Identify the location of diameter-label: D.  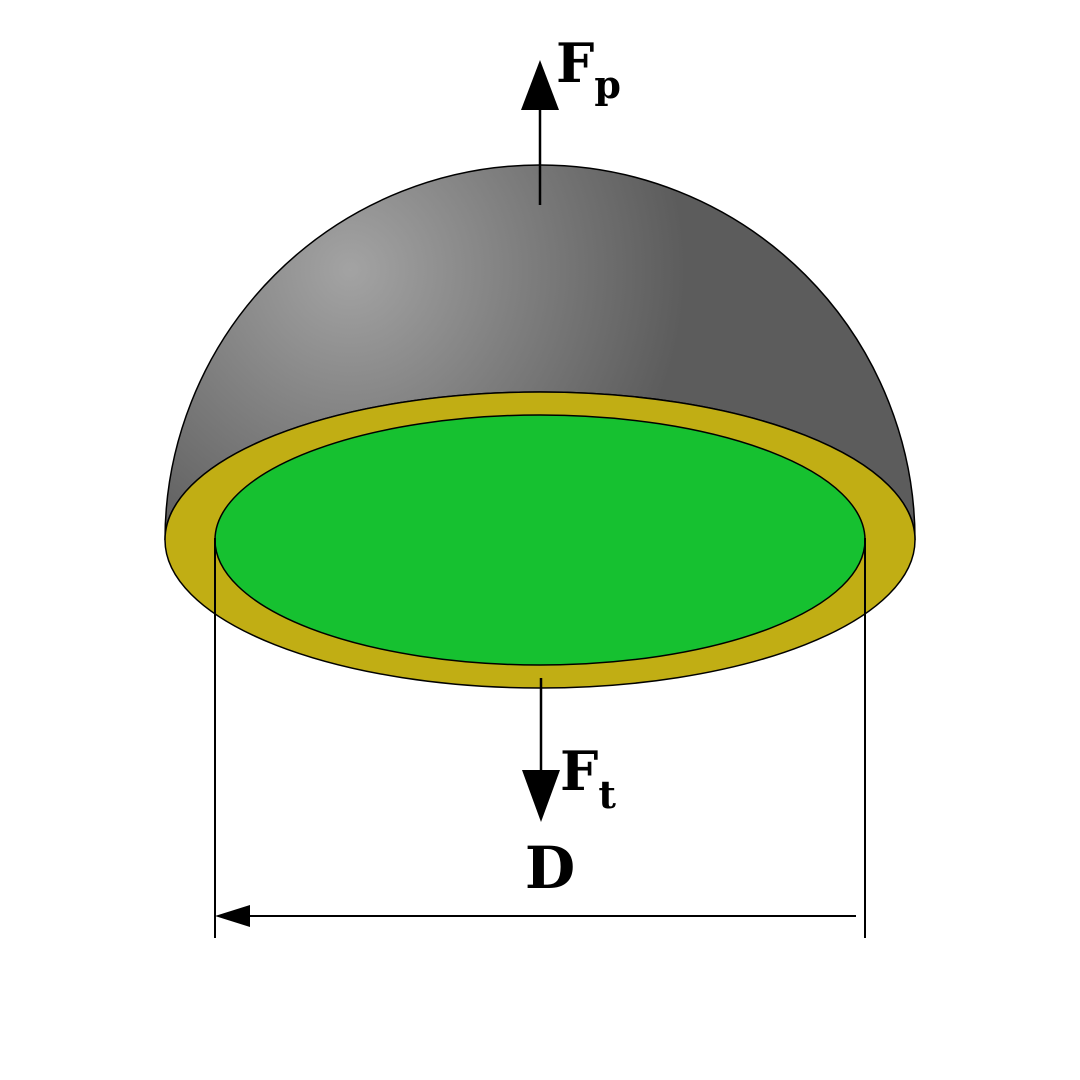
(550, 868).